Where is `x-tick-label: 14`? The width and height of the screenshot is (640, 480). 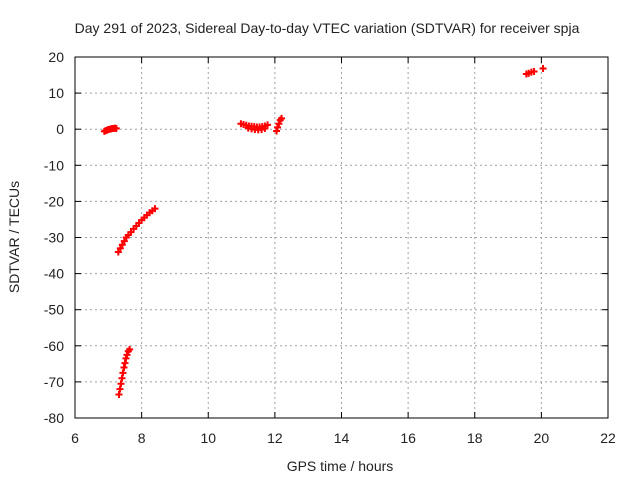
x-tick-label: 14 is located at coordinates (342, 438).